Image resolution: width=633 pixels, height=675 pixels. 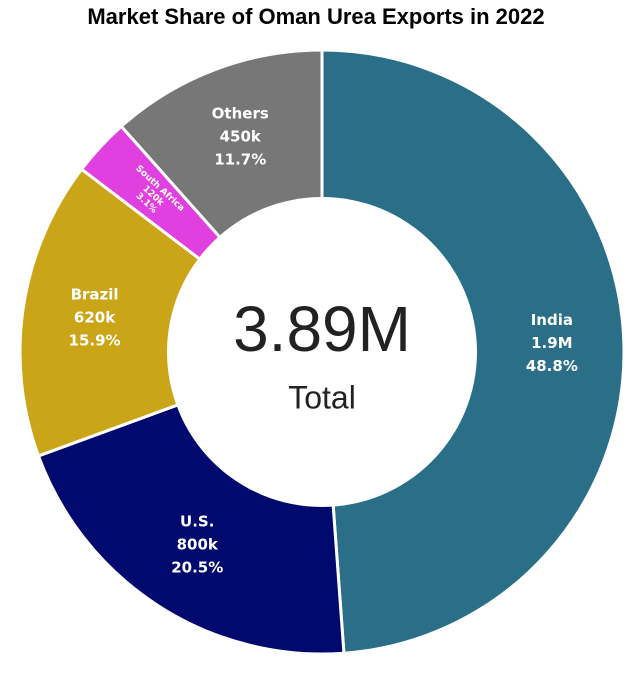 What do you see at coordinates (197, 522) in the screenshot?
I see `slice-label-text: U.S.` at bounding box center [197, 522].